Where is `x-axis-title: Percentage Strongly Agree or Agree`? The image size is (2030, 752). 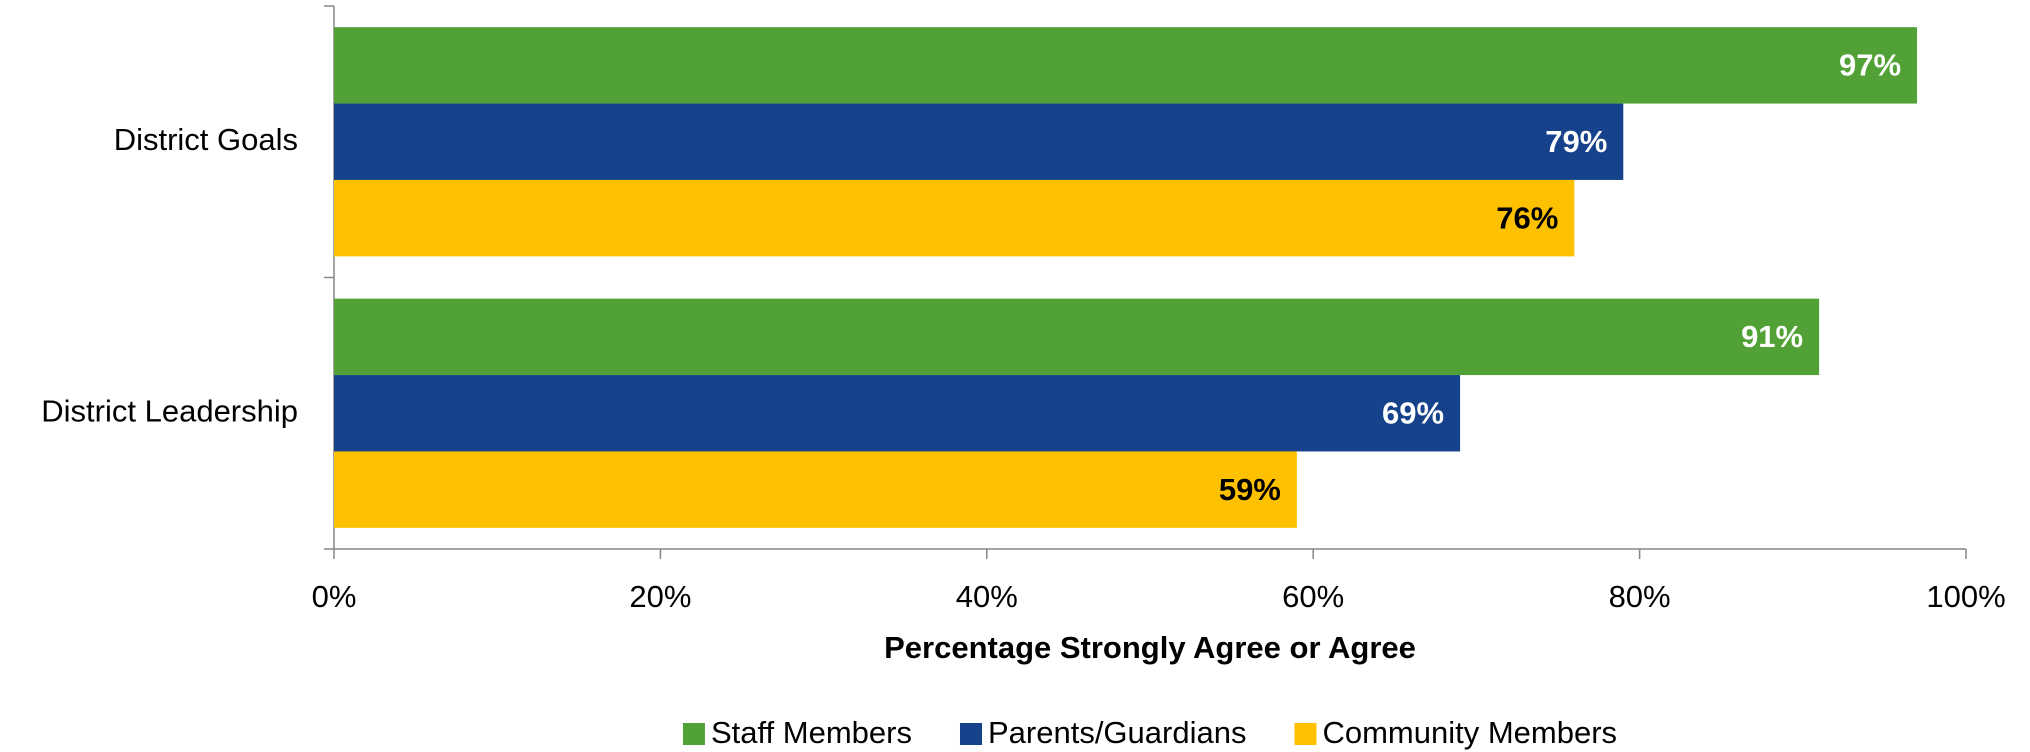
x-axis-title: Percentage Strongly Agree or Agree is located at coordinates (1150, 647).